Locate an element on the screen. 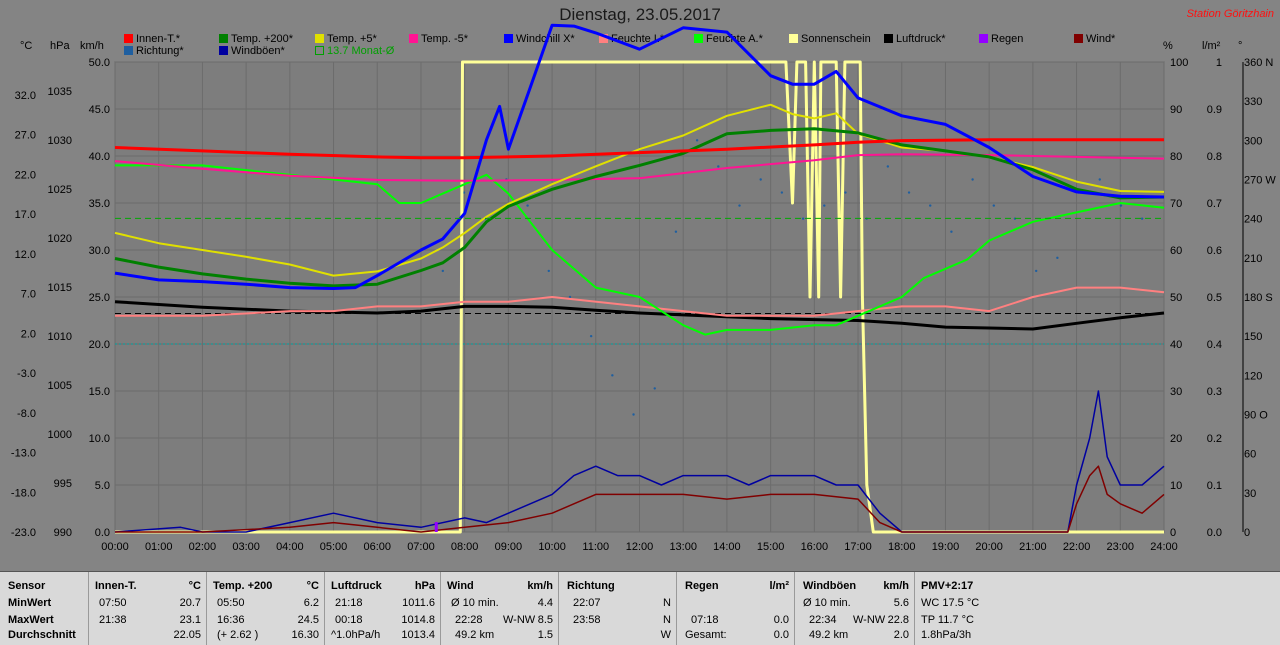 This screenshot has height=645, width=1280. legend-item-windchill: Windchill X* is located at coordinates (539, 39).